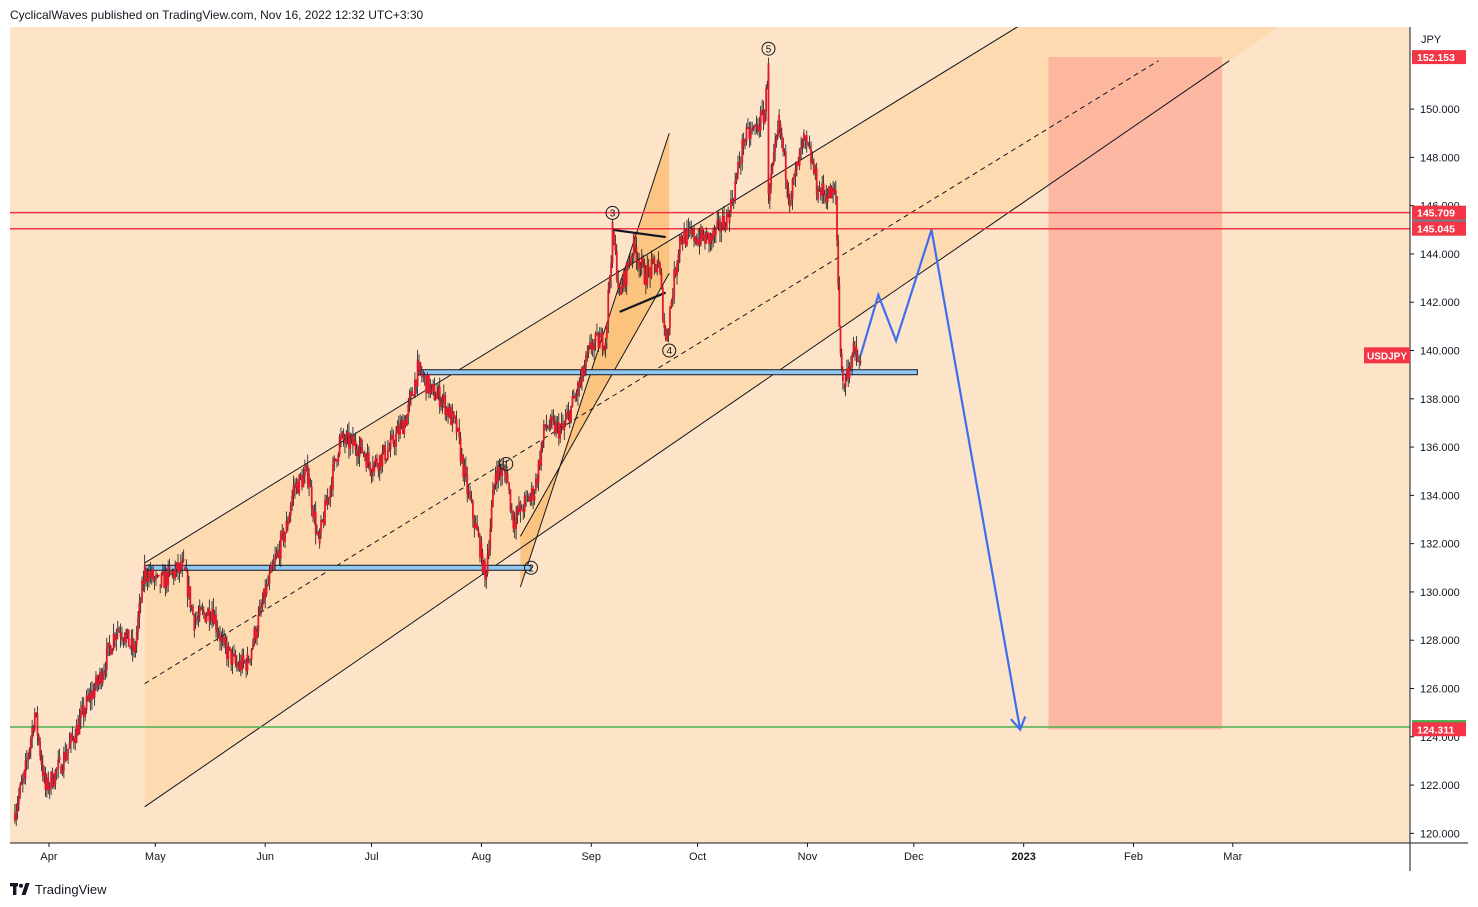 Image resolution: width=1478 pixels, height=907 pixels. What do you see at coordinates (669, 350) in the screenshot?
I see `wave-4-circle` at bounding box center [669, 350].